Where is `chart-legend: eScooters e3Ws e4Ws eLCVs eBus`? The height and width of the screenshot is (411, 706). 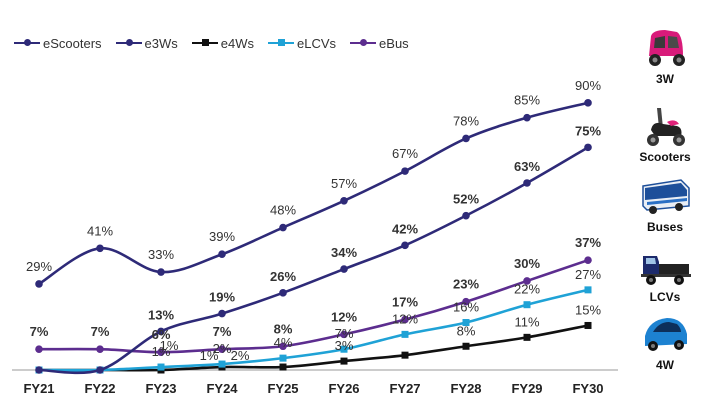 chart-legend: eScooters e3Ws e4Ws eLCVs eBus is located at coordinates (218, 43).